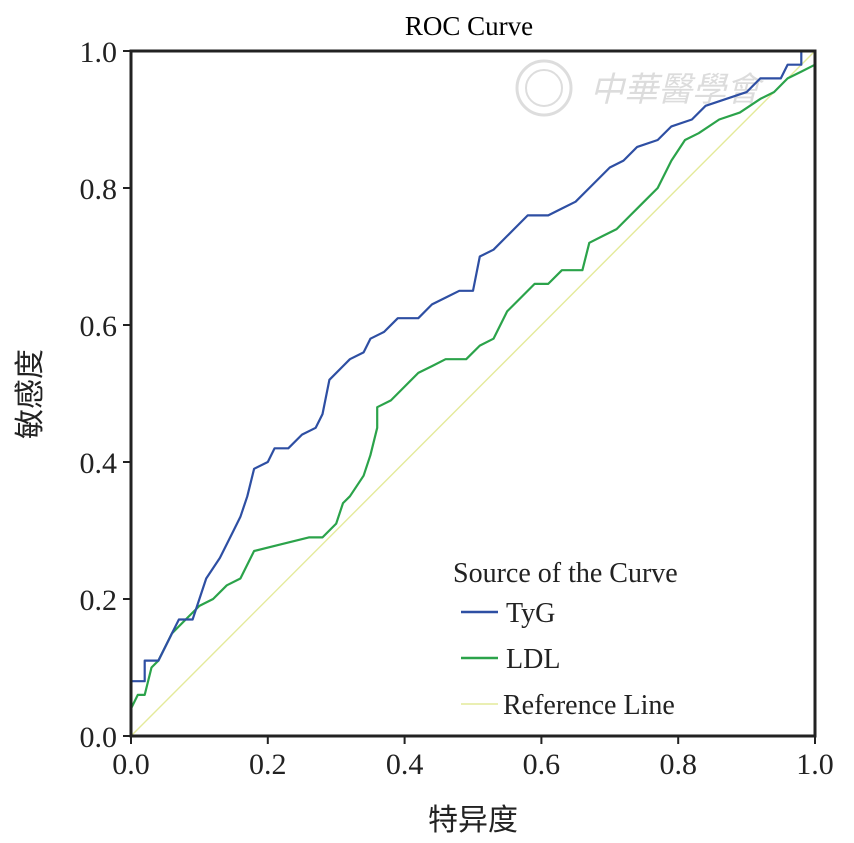 This screenshot has width=854, height=843. What do you see at coordinates (677, 90) in the screenshot?
I see `watermark-text: 中華醫學會` at bounding box center [677, 90].